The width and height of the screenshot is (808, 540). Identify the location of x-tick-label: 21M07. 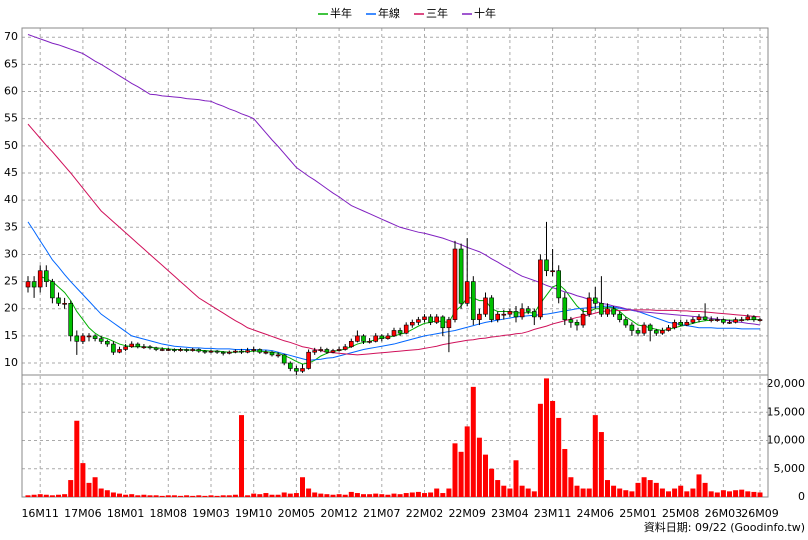
(382, 513).